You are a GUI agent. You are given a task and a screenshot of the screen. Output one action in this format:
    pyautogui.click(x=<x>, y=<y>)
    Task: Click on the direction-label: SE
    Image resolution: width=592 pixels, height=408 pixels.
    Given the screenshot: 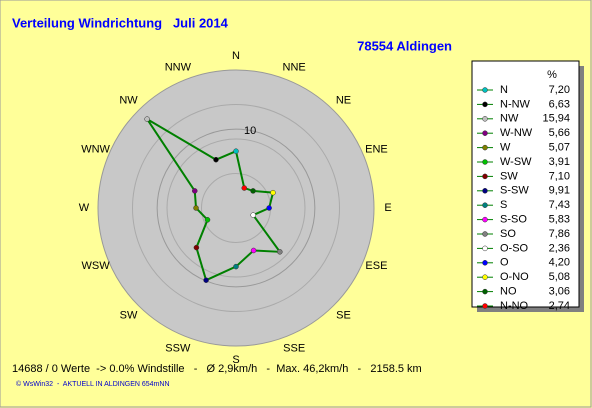 What is the action you would take?
    pyautogui.click(x=343, y=315)
    